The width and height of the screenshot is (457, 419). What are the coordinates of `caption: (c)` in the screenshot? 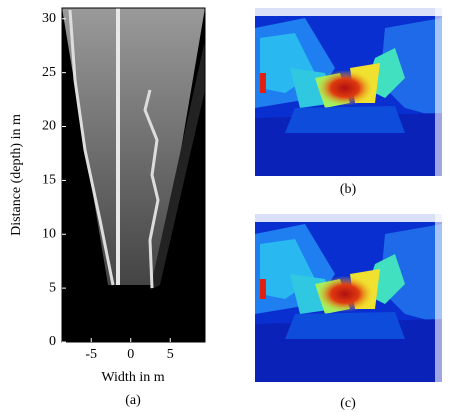 It's located at (348, 403).